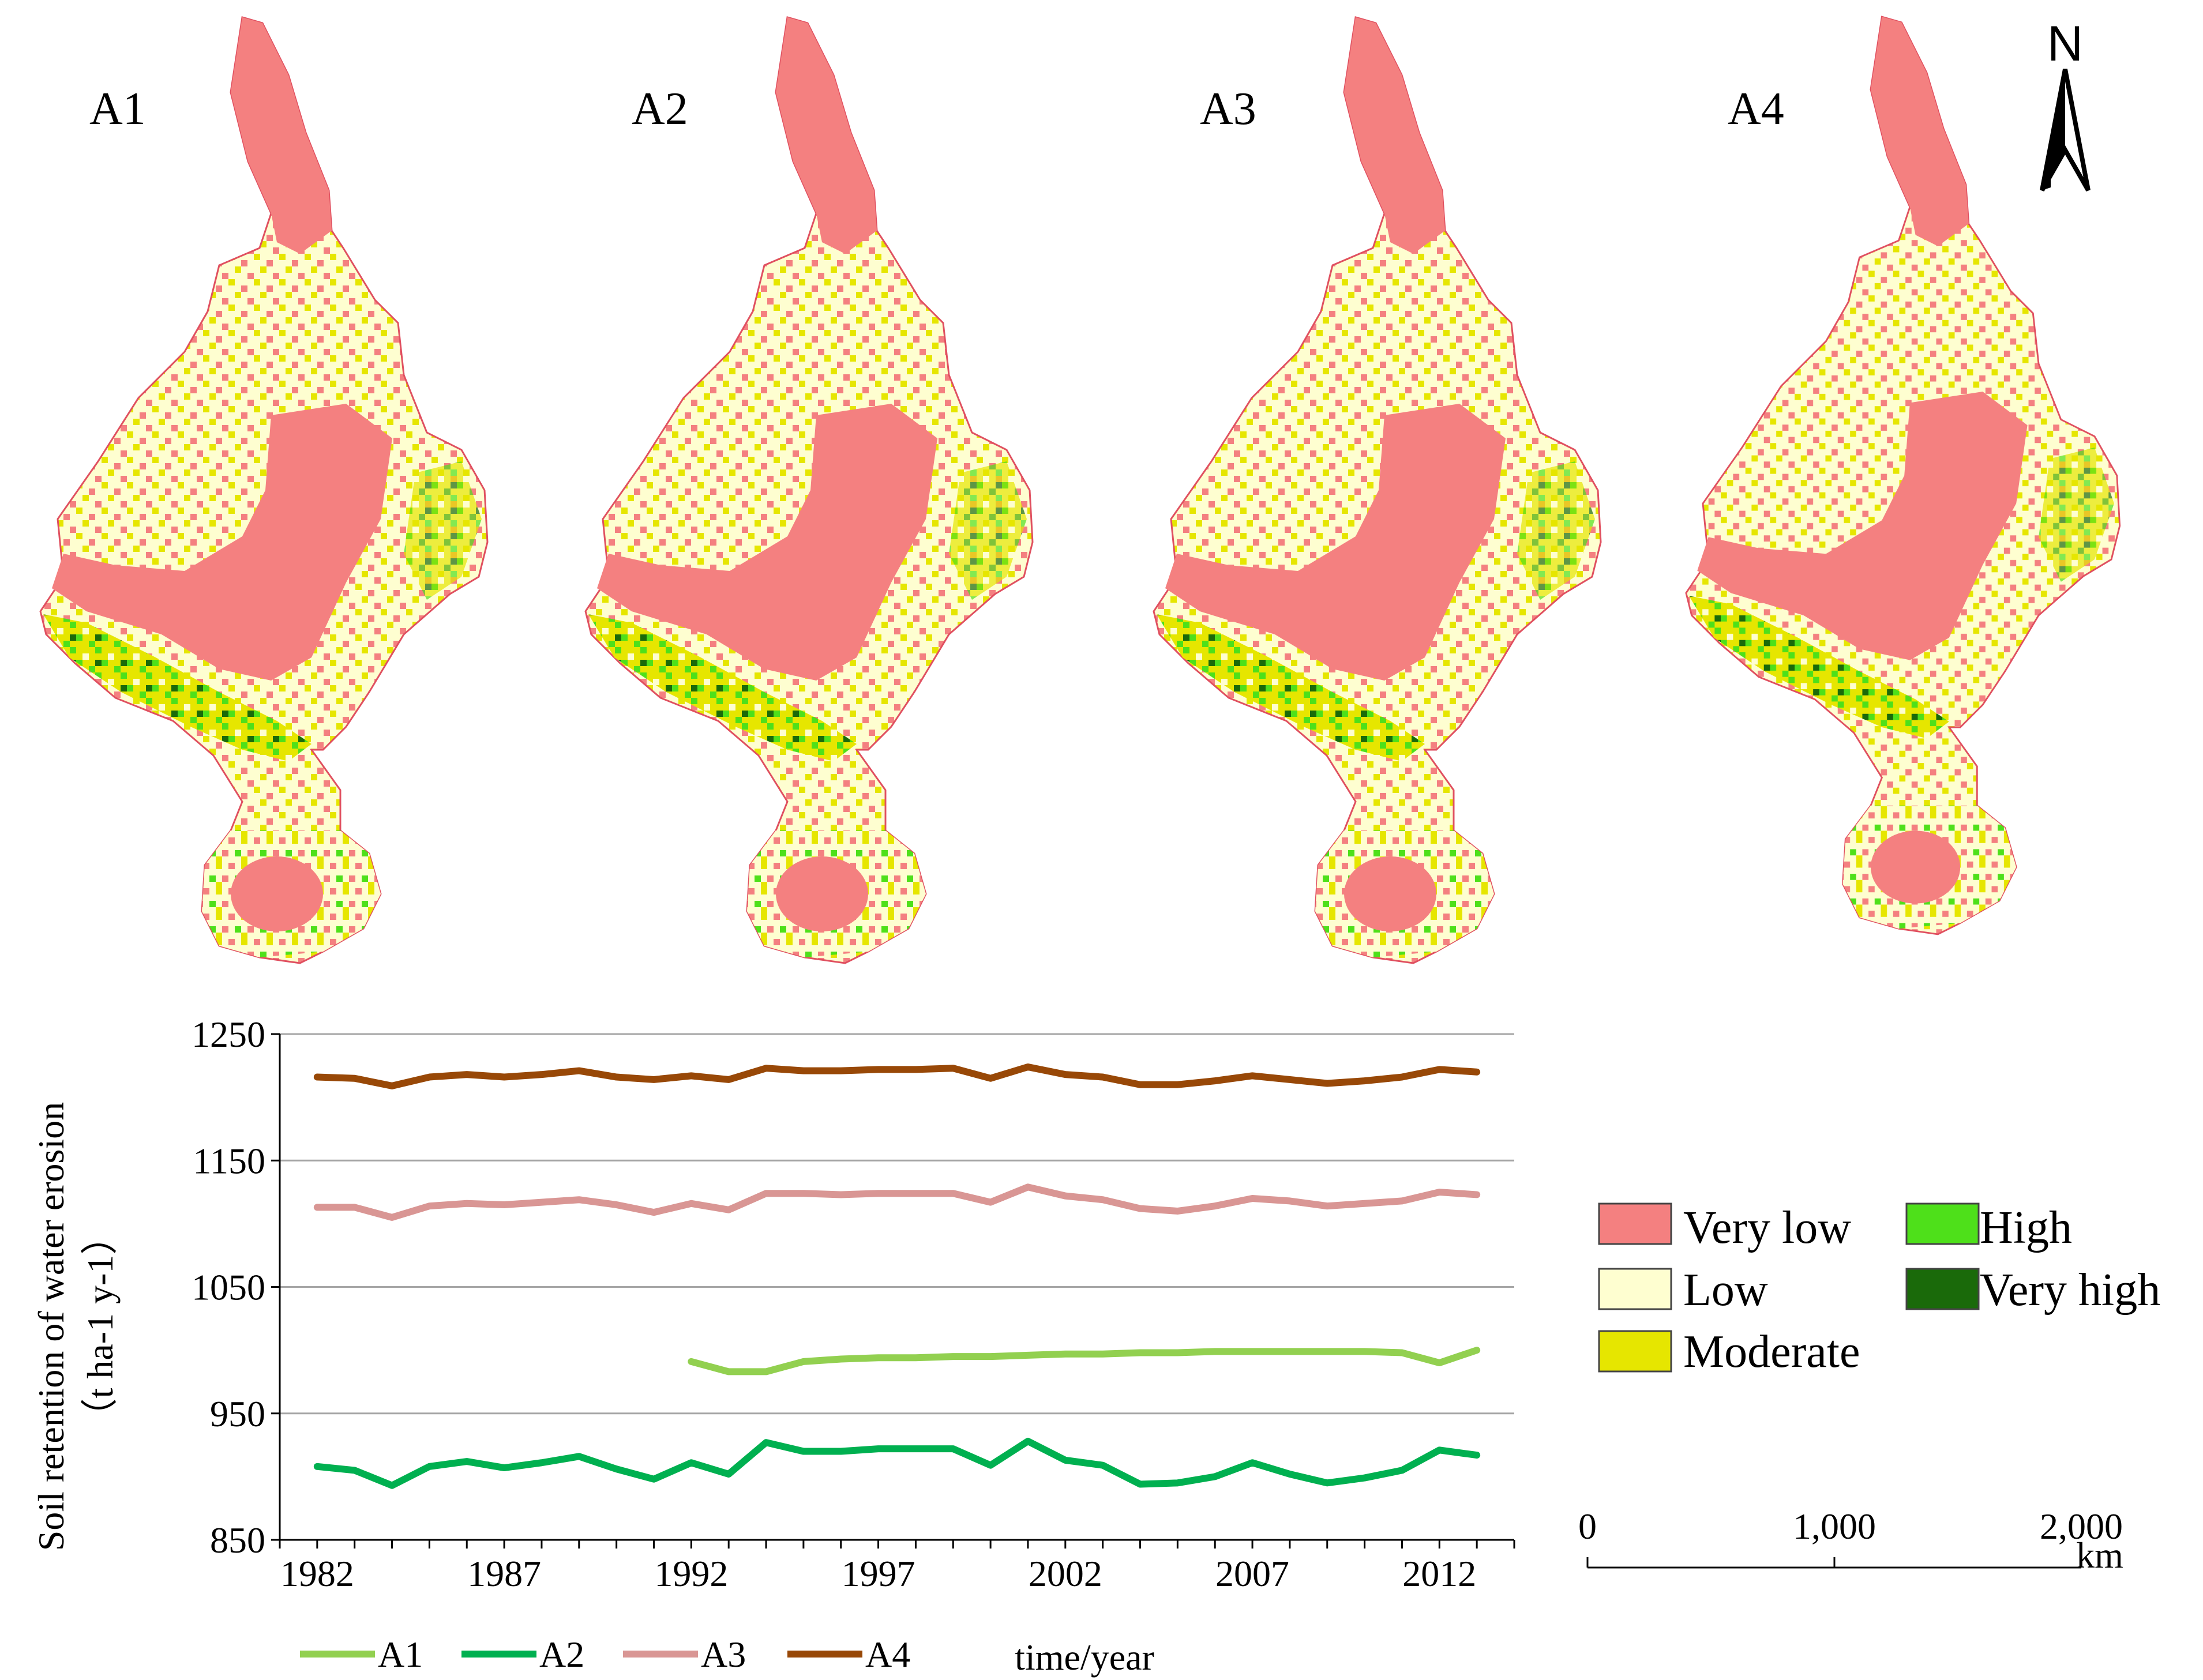  I want to click on basin-map-a1, so click(264, 490).